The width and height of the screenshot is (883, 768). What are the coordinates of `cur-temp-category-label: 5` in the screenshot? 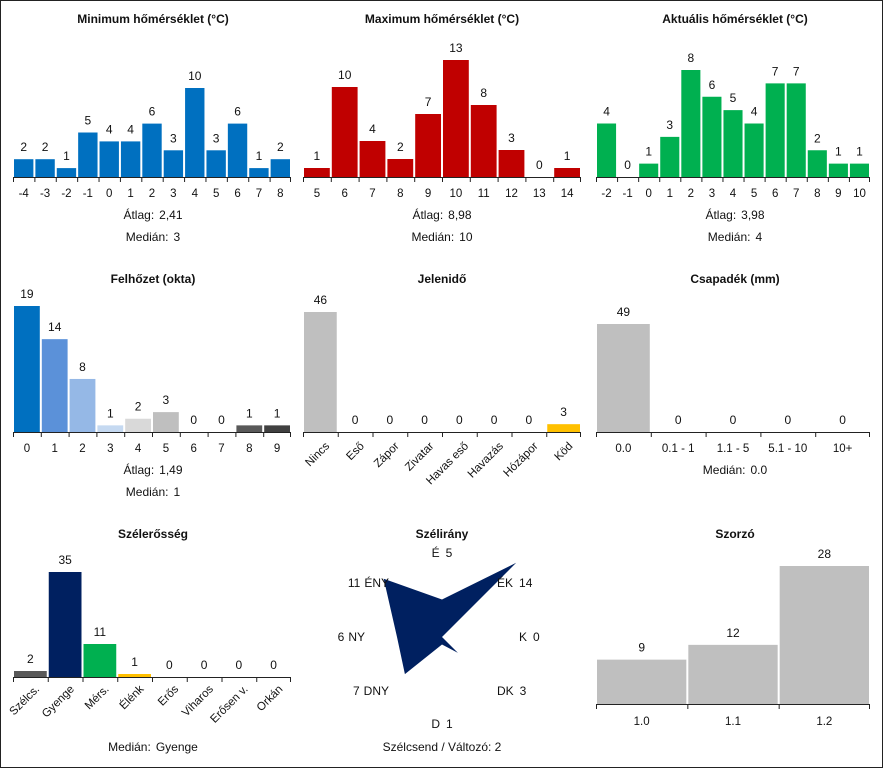 It's located at (754, 194).